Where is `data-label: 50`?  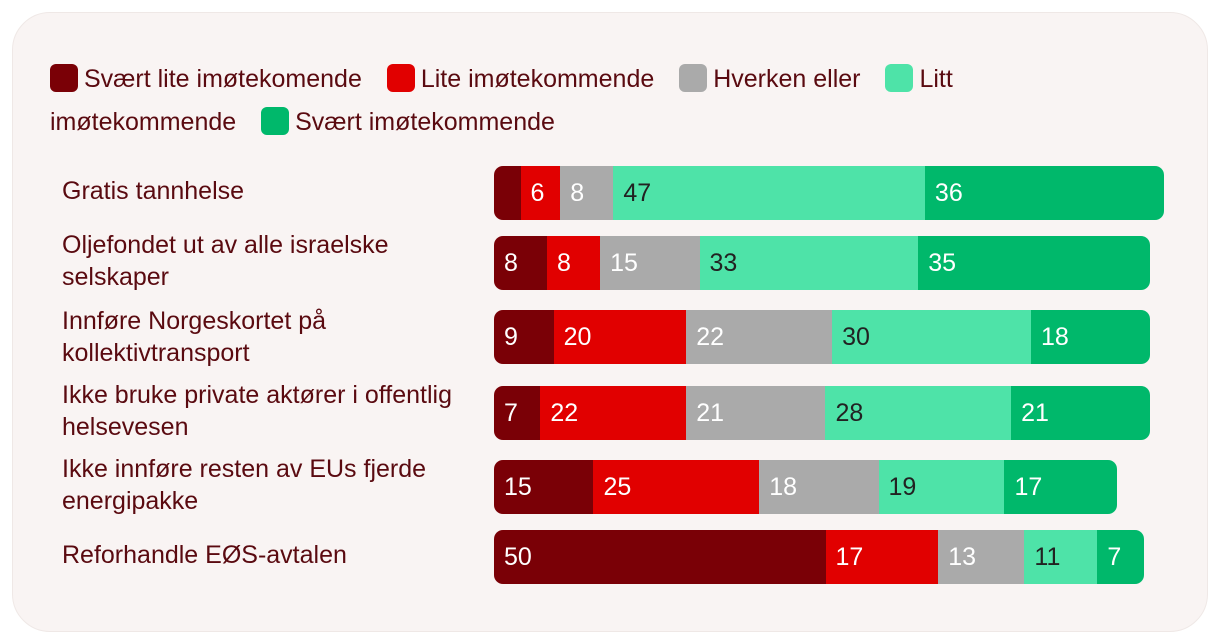 data-label: 50 is located at coordinates (518, 557).